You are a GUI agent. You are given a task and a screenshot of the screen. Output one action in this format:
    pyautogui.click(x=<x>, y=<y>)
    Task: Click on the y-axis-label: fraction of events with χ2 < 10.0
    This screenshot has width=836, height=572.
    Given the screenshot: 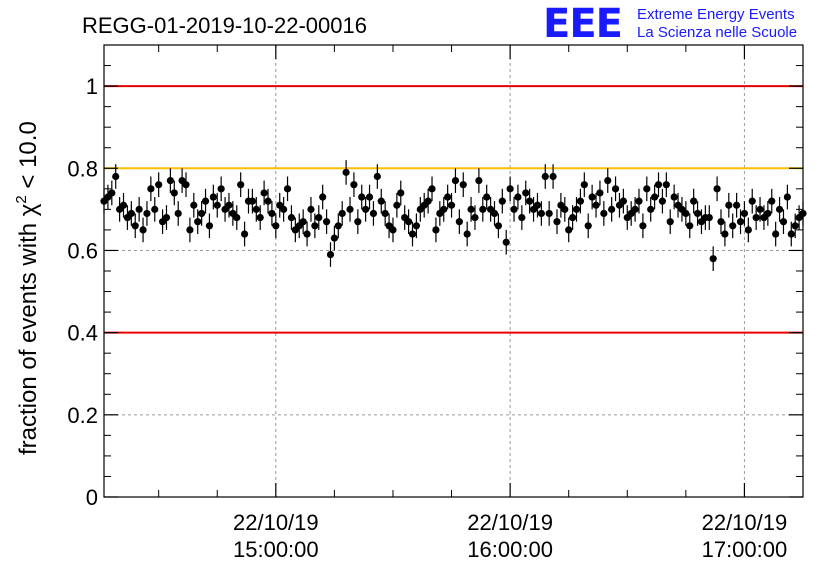 What is the action you would take?
    pyautogui.click(x=27, y=288)
    